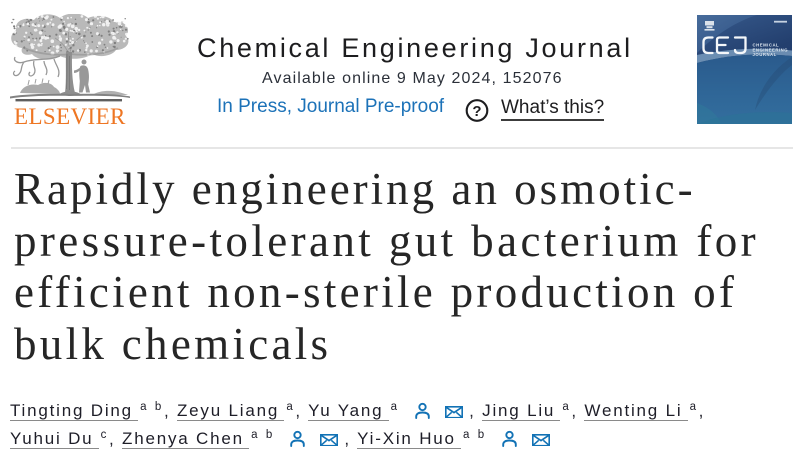 This screenshot has width=812, height=470. I want to click on svg-text: CHEMICAL, so click(766, 45).